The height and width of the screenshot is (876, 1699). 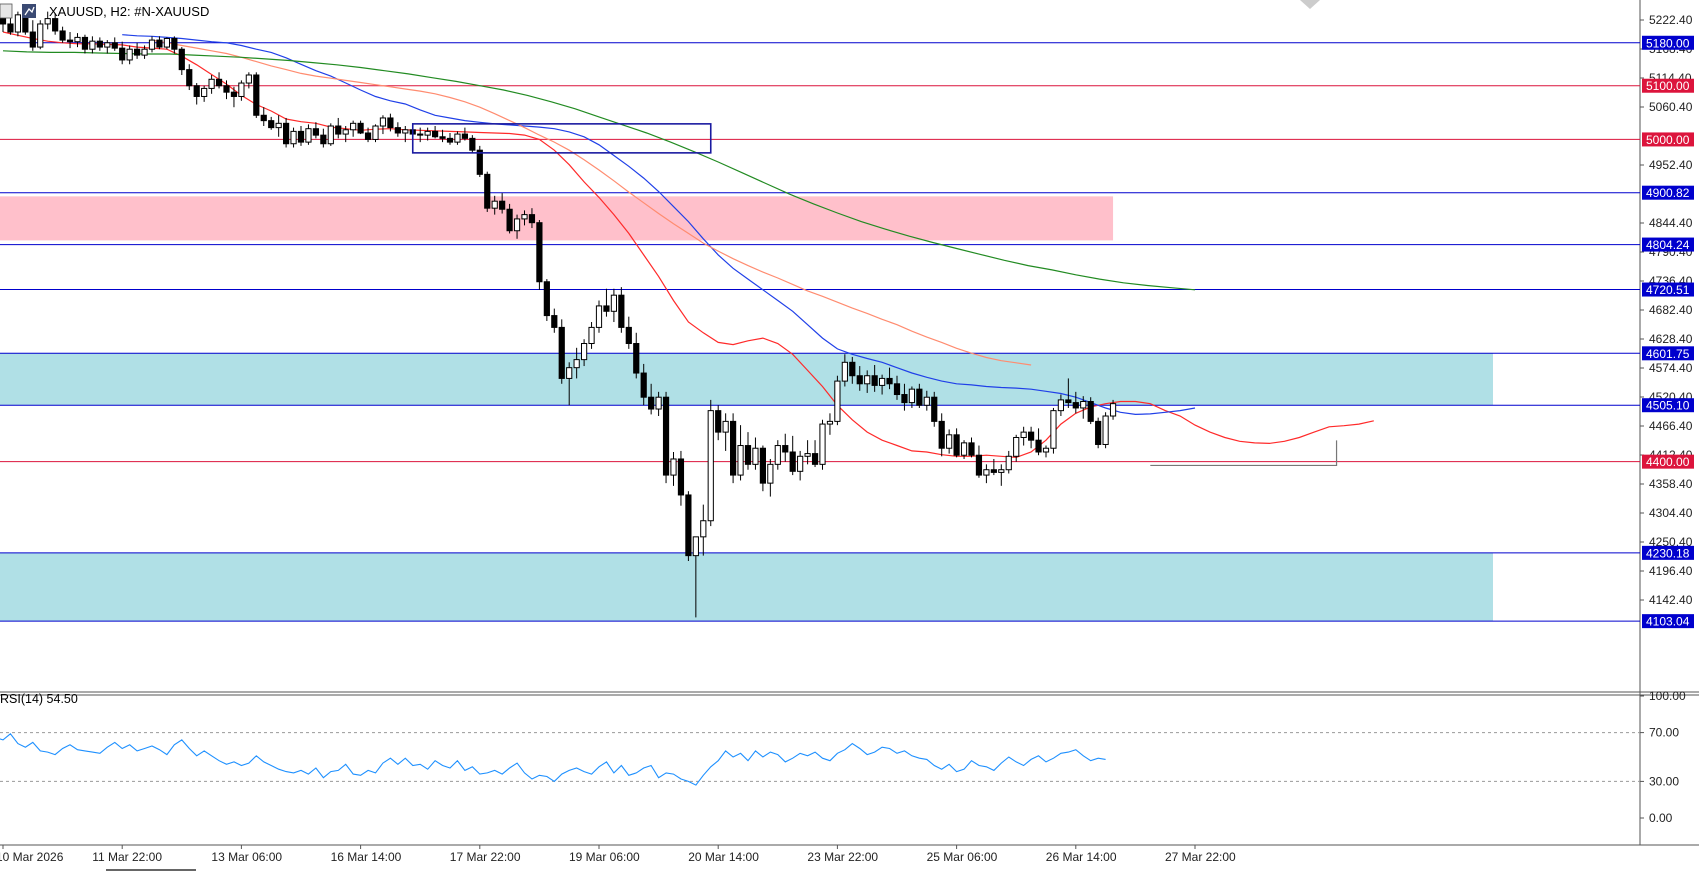 What do you see at coordinates (29, 11) in the screenshot?
I see `chart-type-icon` at bounding box center [29, 11].